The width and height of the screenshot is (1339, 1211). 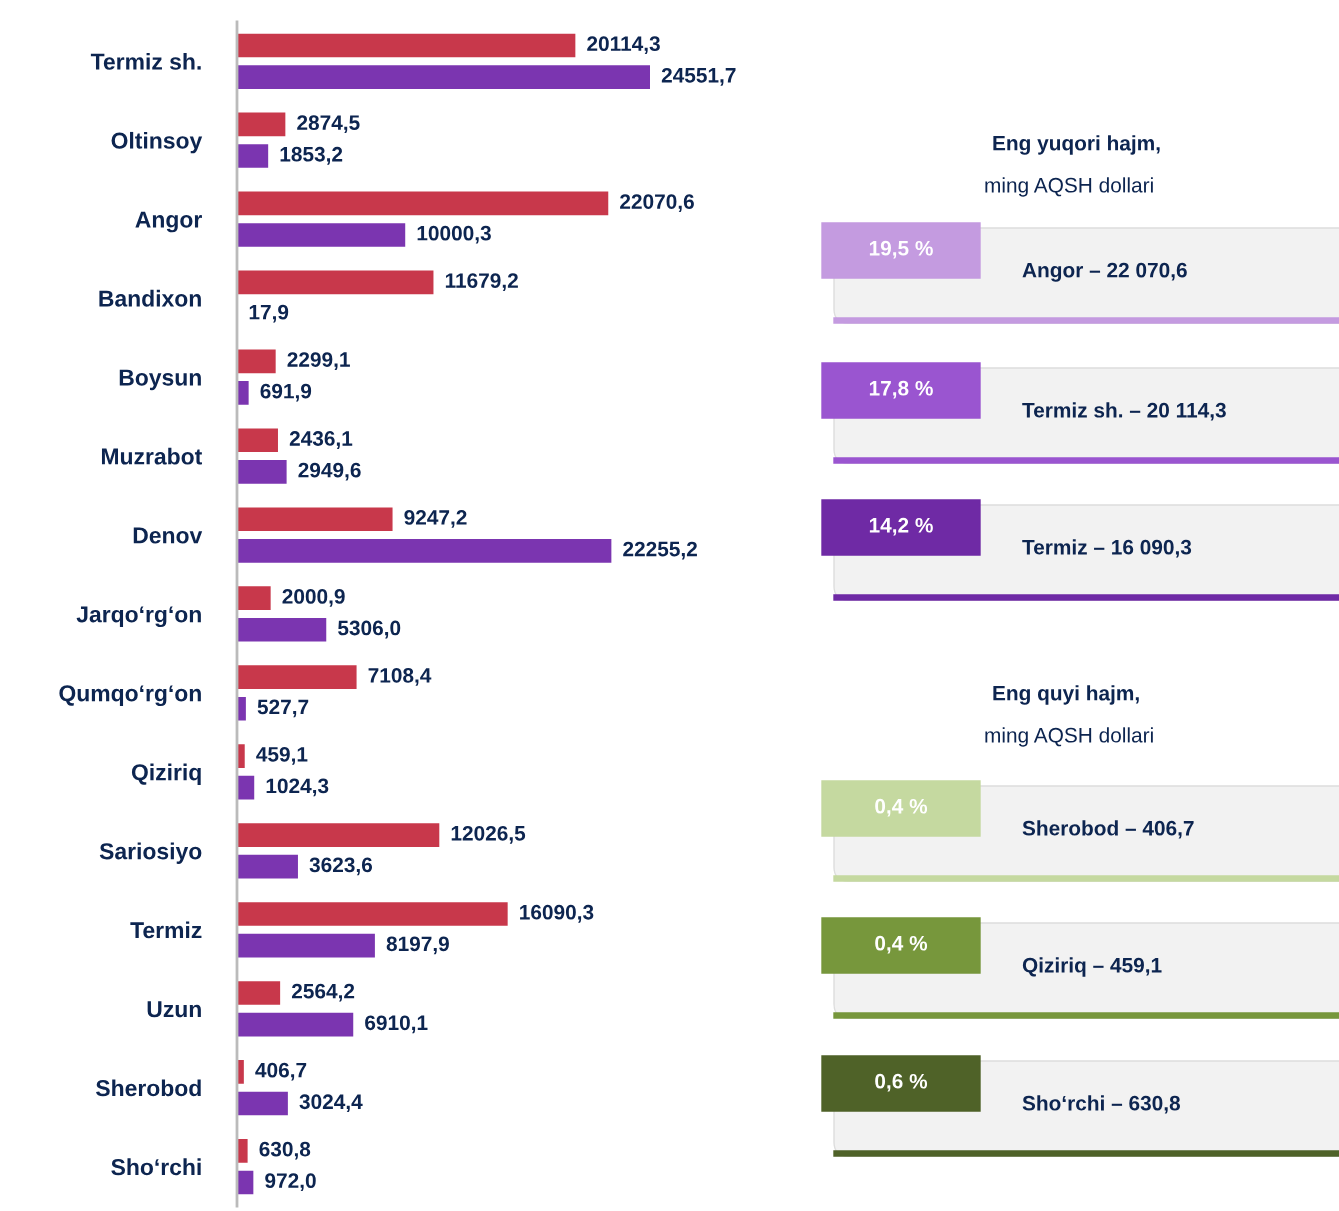 I want to click on y-tick-label: Oltinsoy, so click(x=157, y=142).